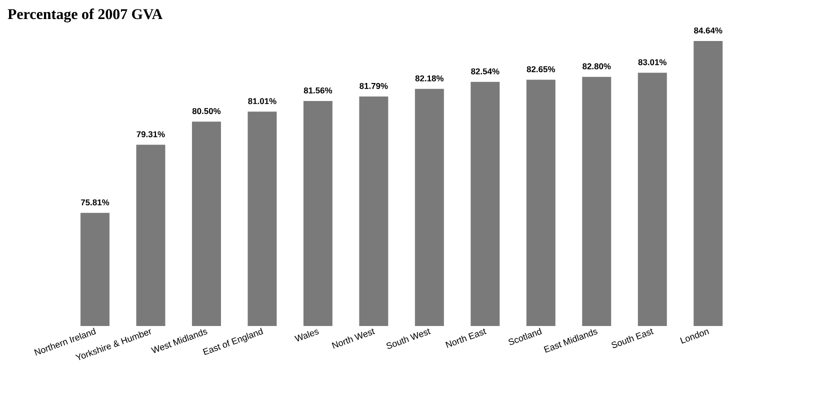  Describe the element at coordinates (150, 134) in the screenshot. I see `data-label: 79.31%` at that location.